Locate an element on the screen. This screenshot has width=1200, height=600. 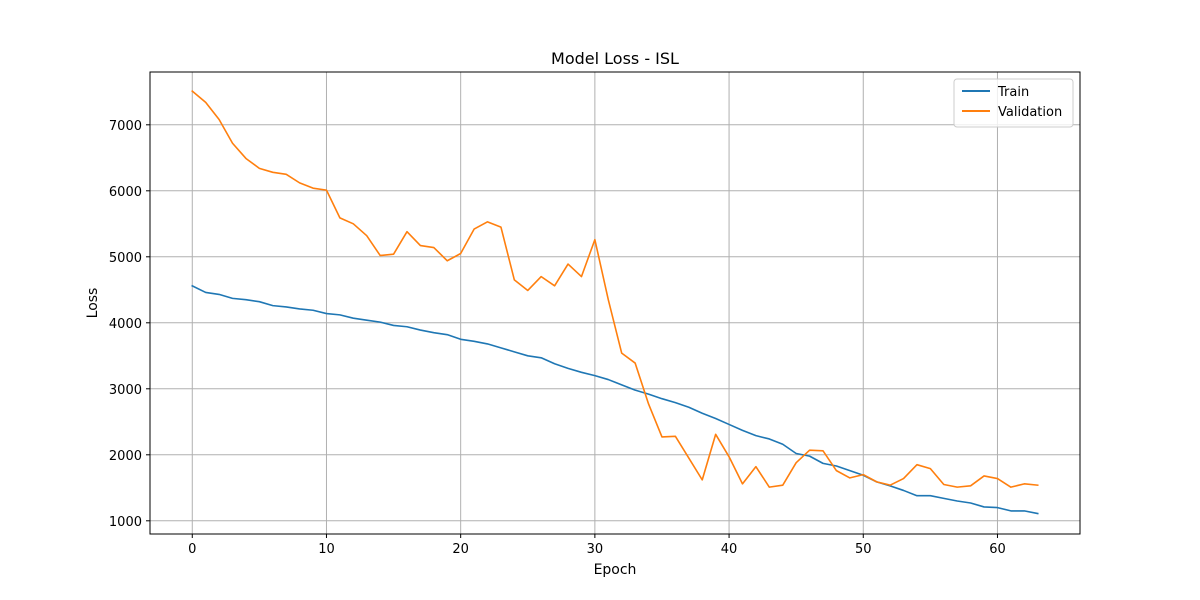
y-tick-label: 3000 is located at coordinates (125, 390).